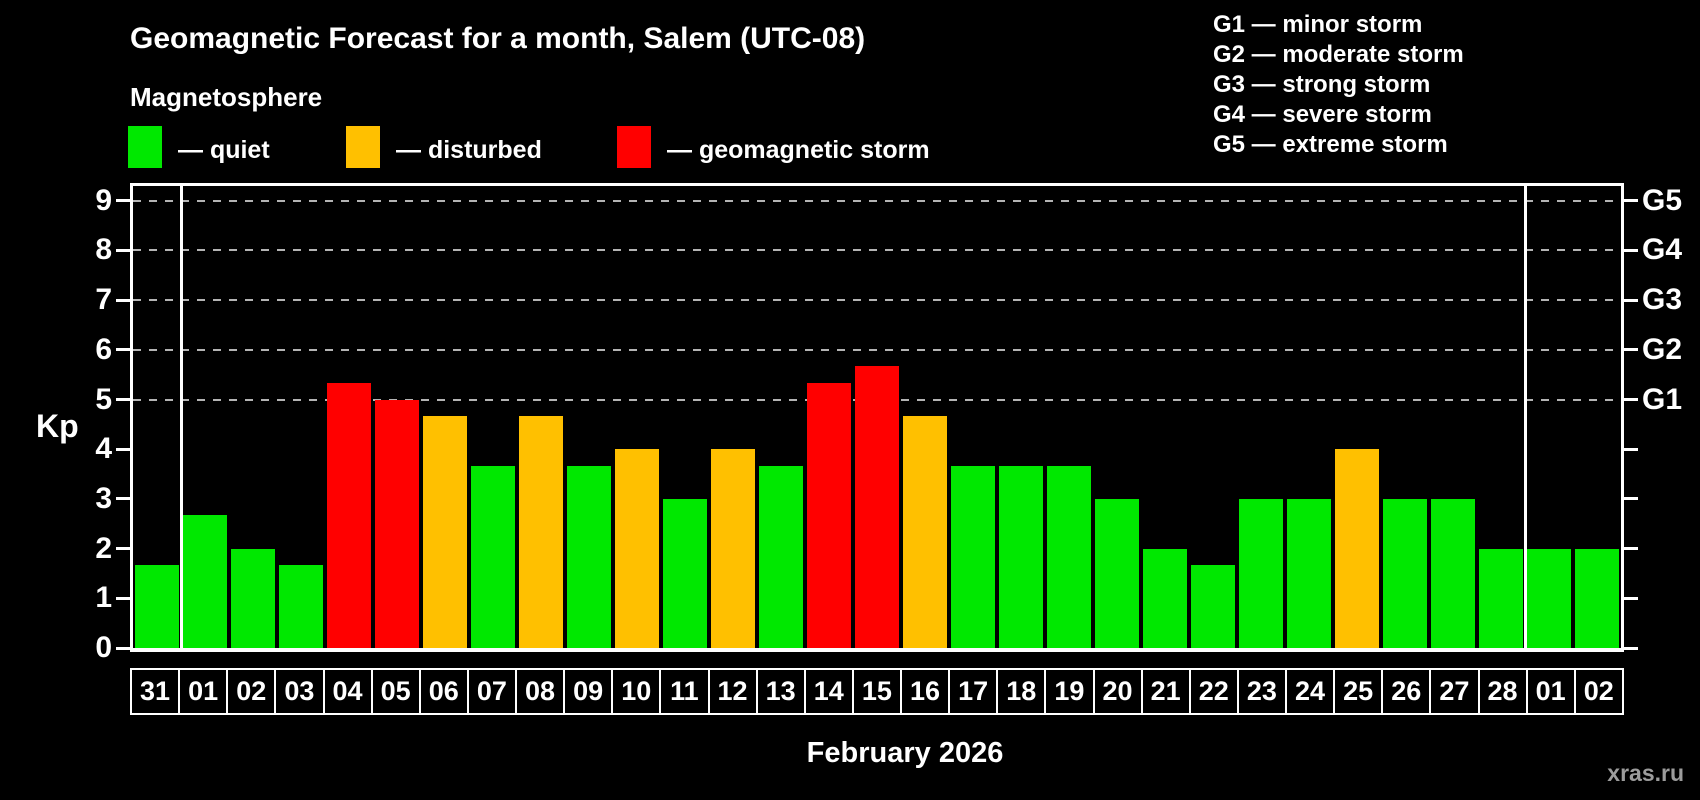  Describe the element at coordinates (972, 691) in the screenshot. I see `day-label-17: 17` at that location.